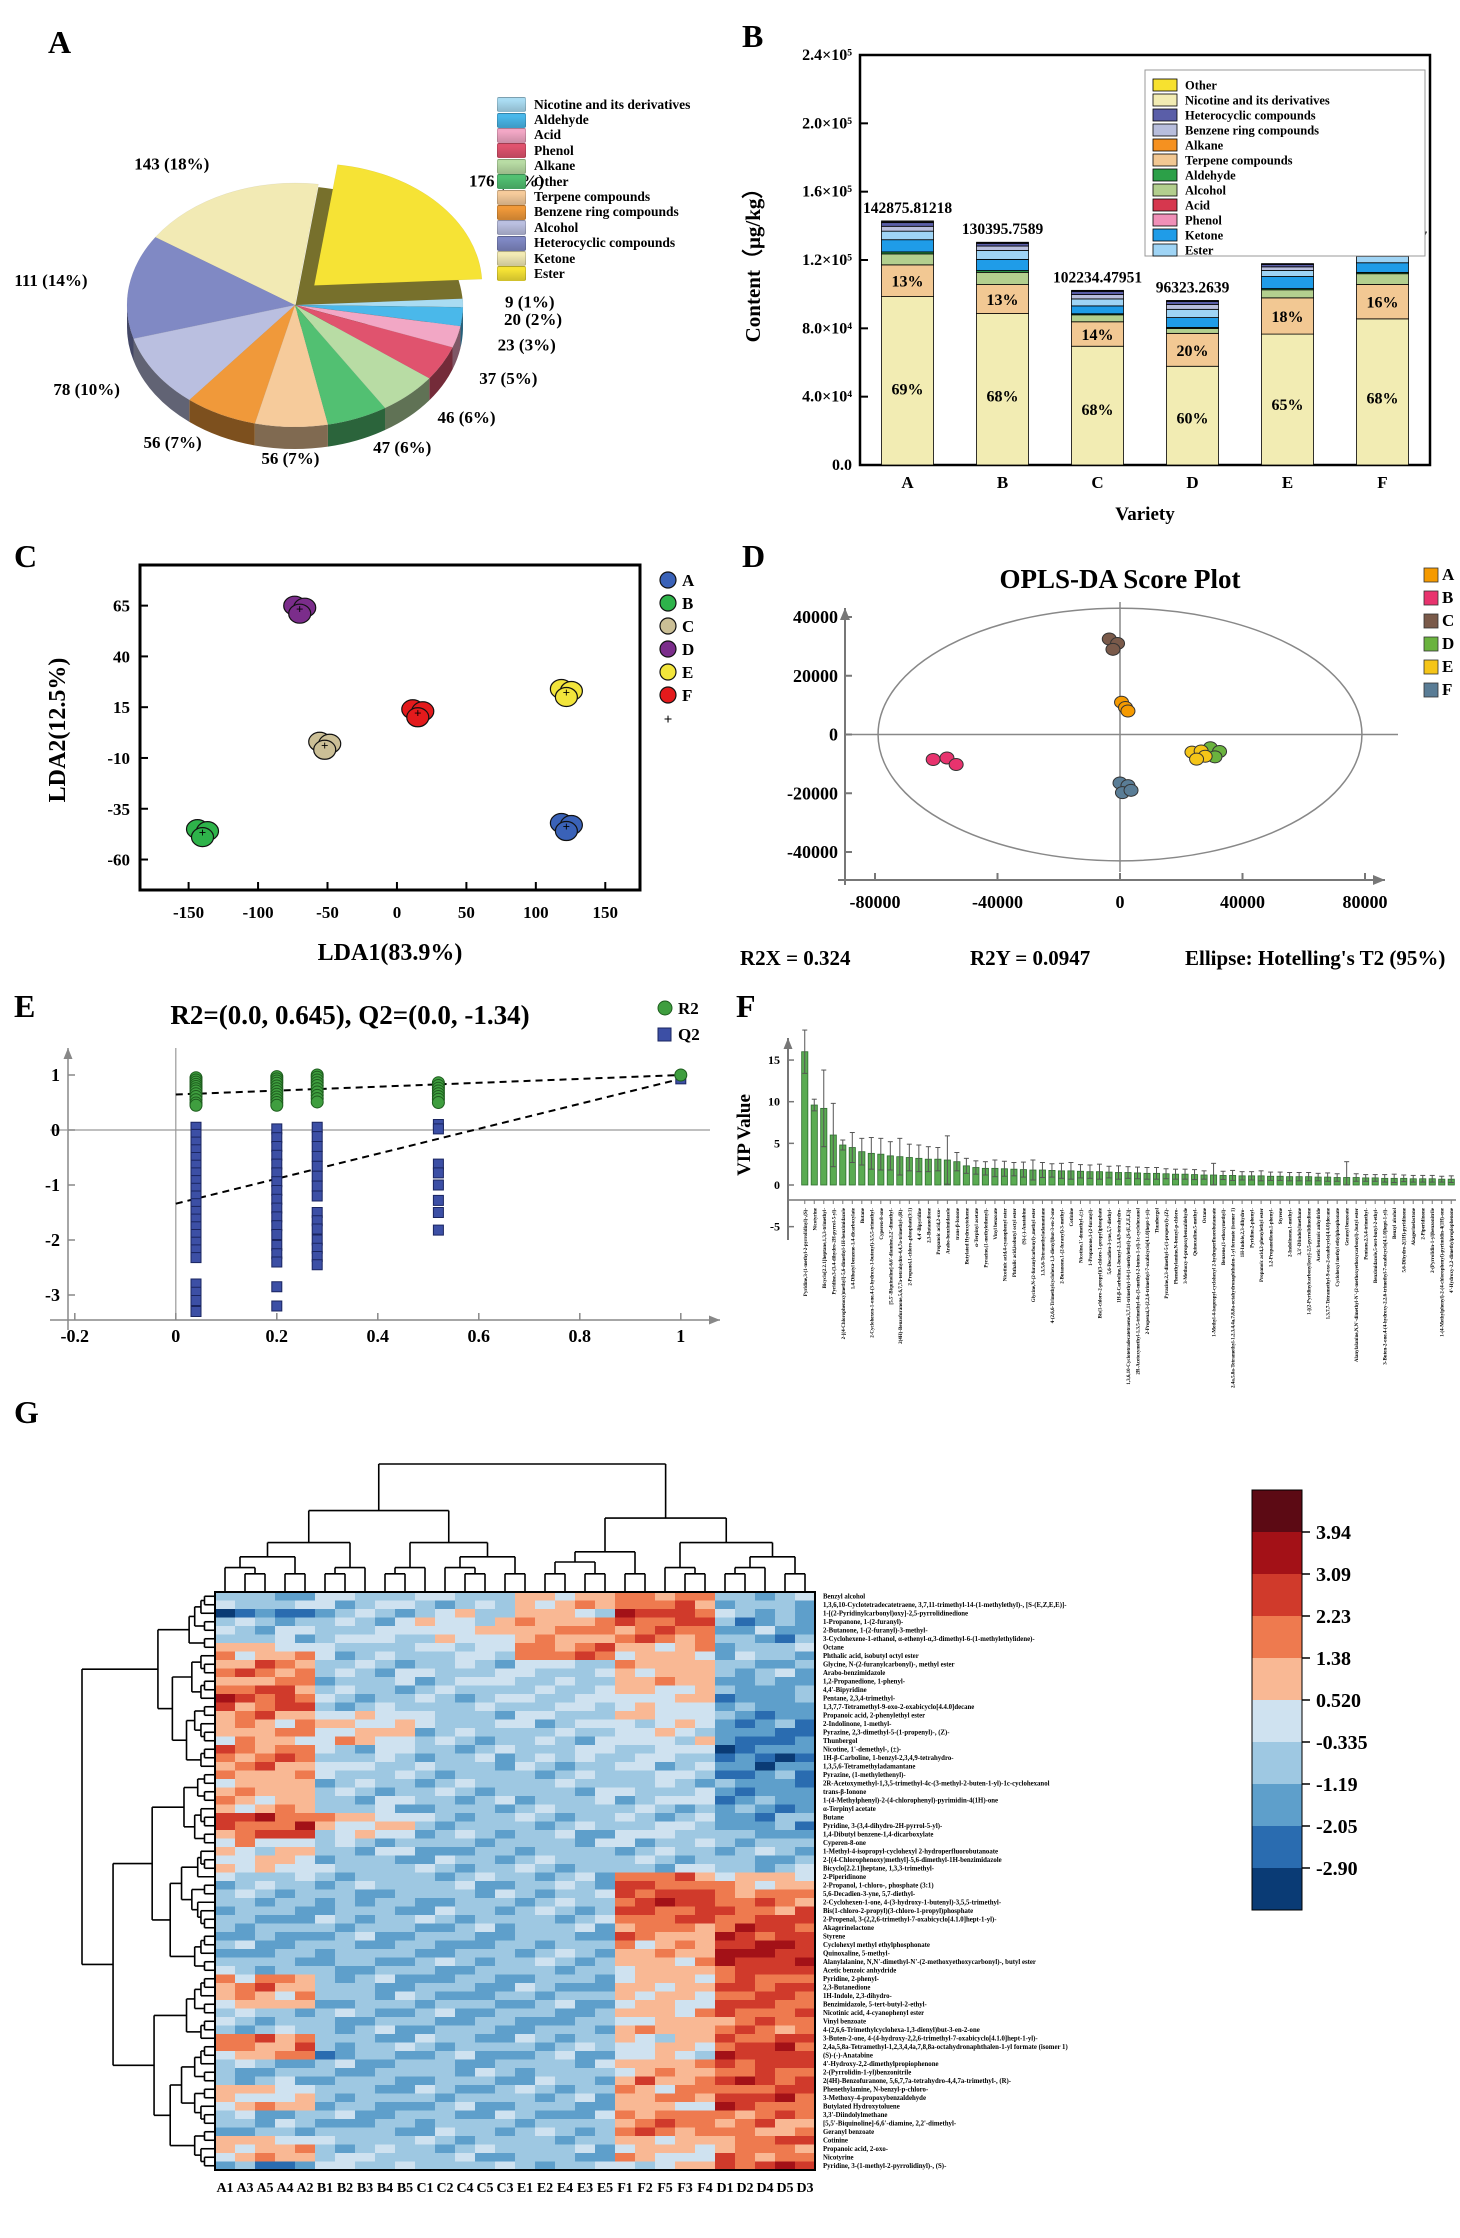 The height and width of the screenshot is (2238, 1460). What do you see at coordinates (580, 1336) in the screenshot?
I see `x-tick-label: 0.8` at bounding box center [580, 1336].